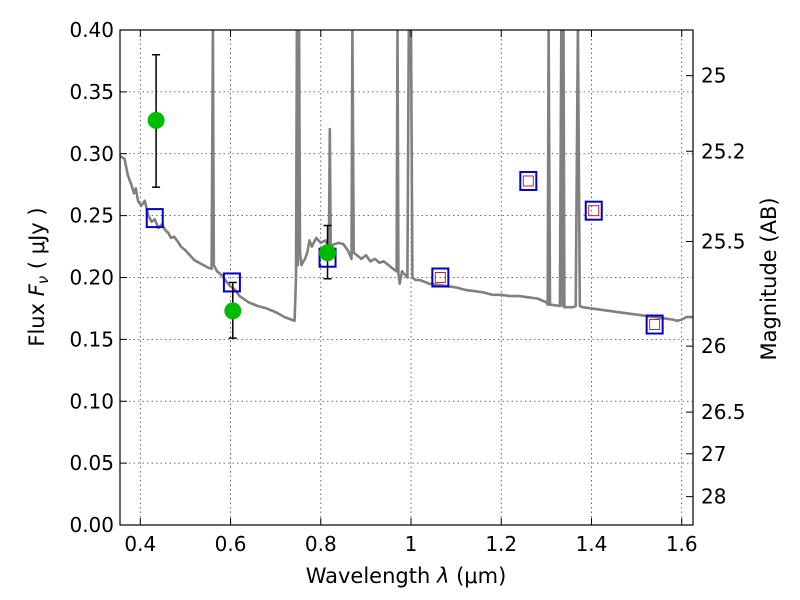 The height and width of the screenshot is (600, 800). What do you see at coordinates (91, 278) in the screenshot?
I see `y-tick-label: 0.20` at bounding box center [91, 278].